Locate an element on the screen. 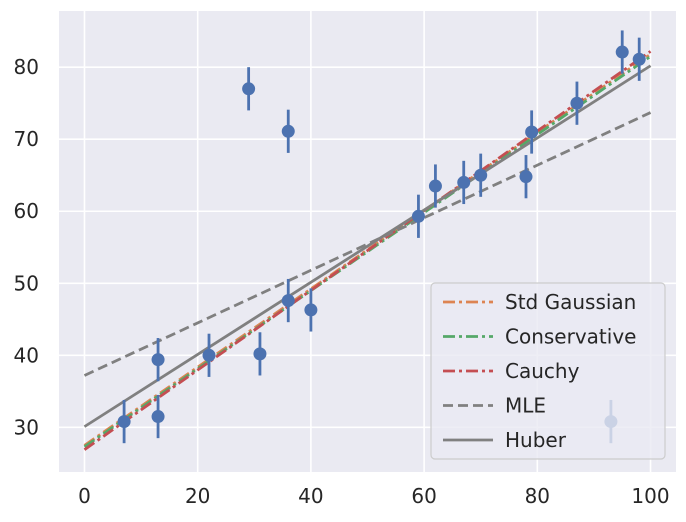 Image resolution: width=686 pixels, height=522 pixels. x-tick-label: 0 is located at coordinates (84, 496).